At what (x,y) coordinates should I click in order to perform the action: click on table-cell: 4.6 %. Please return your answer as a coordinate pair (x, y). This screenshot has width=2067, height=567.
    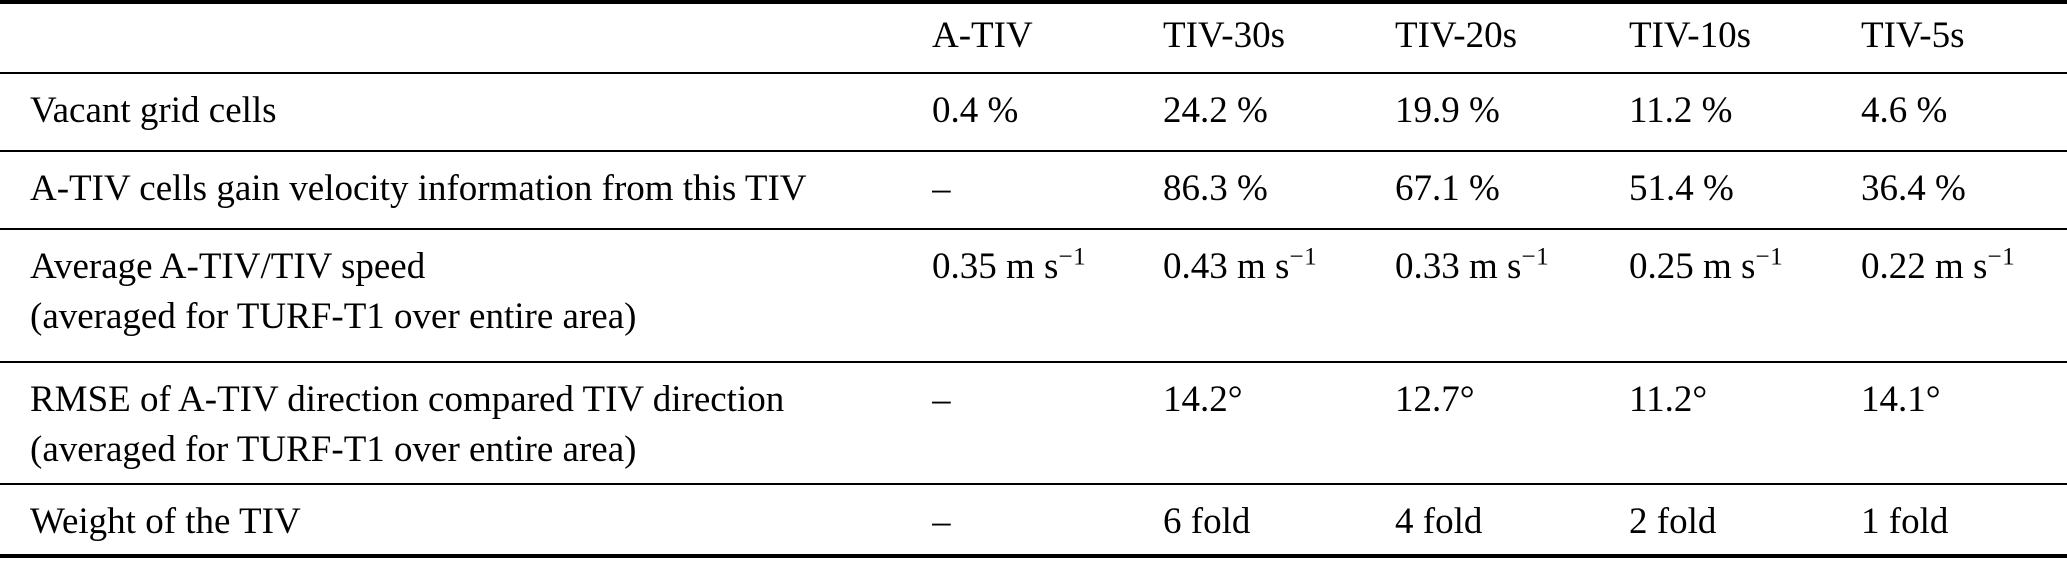
    Looking at the image, I should click on (1904, 110).